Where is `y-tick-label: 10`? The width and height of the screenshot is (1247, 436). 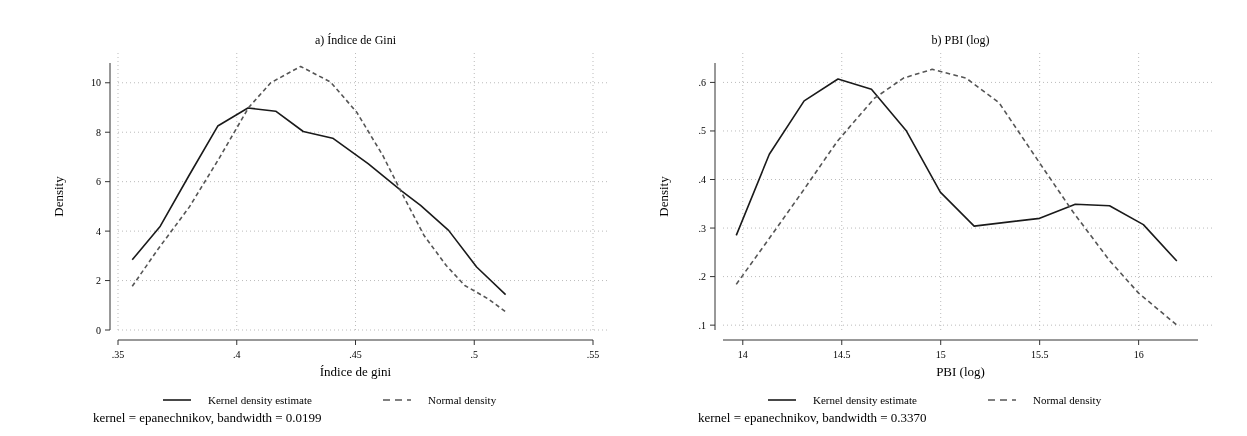 y-tick-label: 10 is located at coordinates (96, 83).